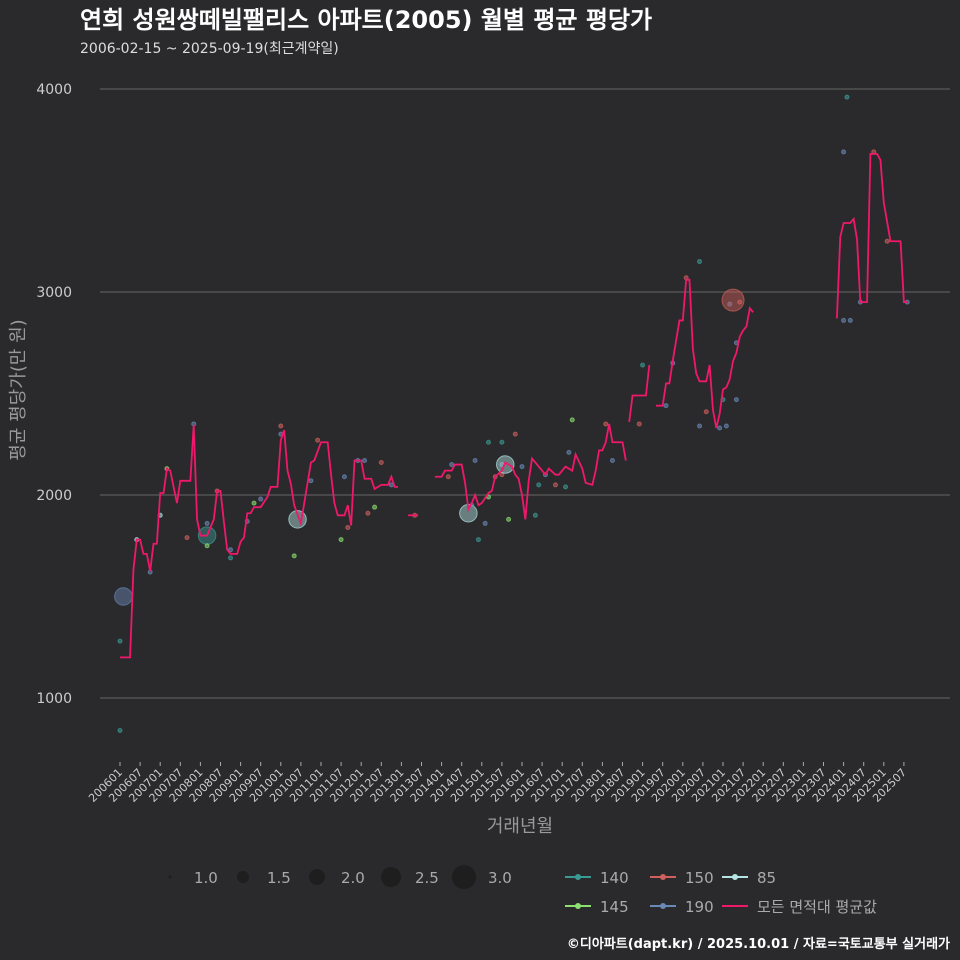 Image resolution: width=960 pixels, height=960 pixels. Describe the element at coordinates (206, 878) in the screenshot. I see `size-legend-label: 1.0` at that location.